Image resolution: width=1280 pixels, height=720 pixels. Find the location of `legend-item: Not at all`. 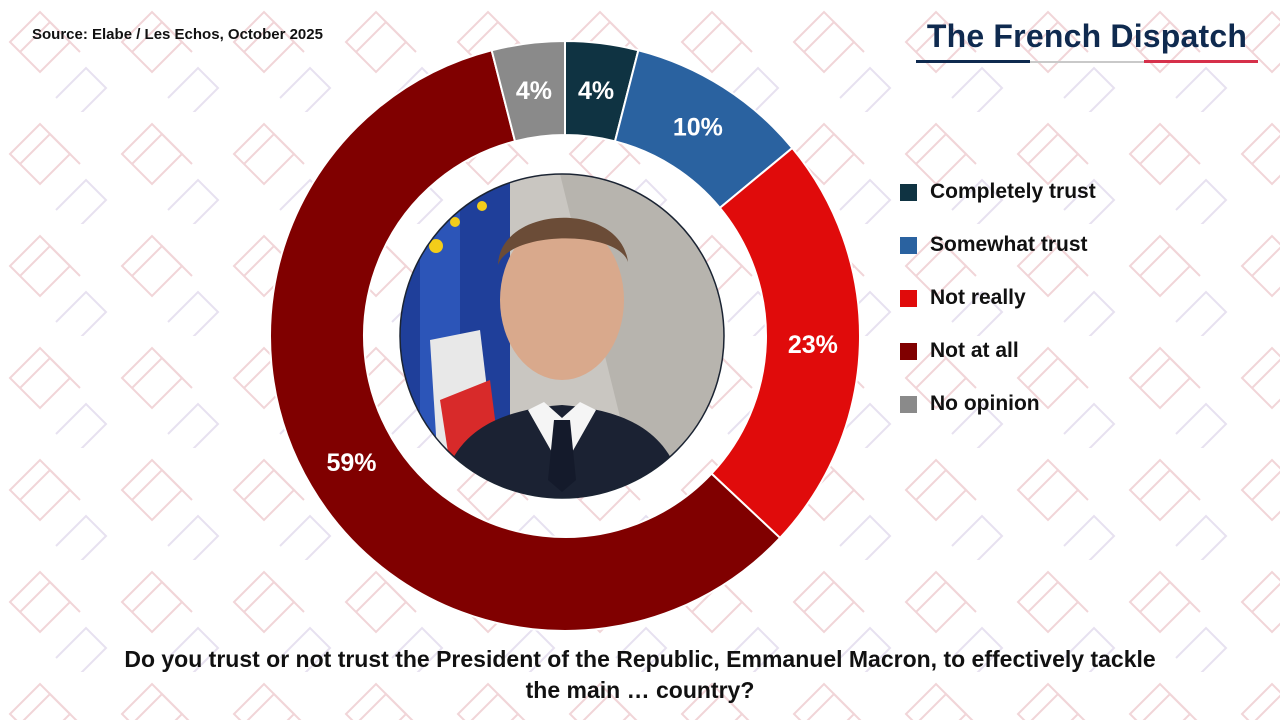

legend-item: Not at all is located at coordinates (998, 363).